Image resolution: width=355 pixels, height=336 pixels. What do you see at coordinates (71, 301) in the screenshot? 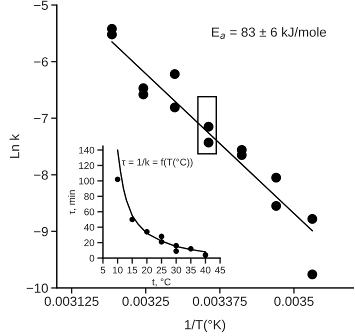
I see `x-tick-label: 0.003125` at bounding box center [71, 301].